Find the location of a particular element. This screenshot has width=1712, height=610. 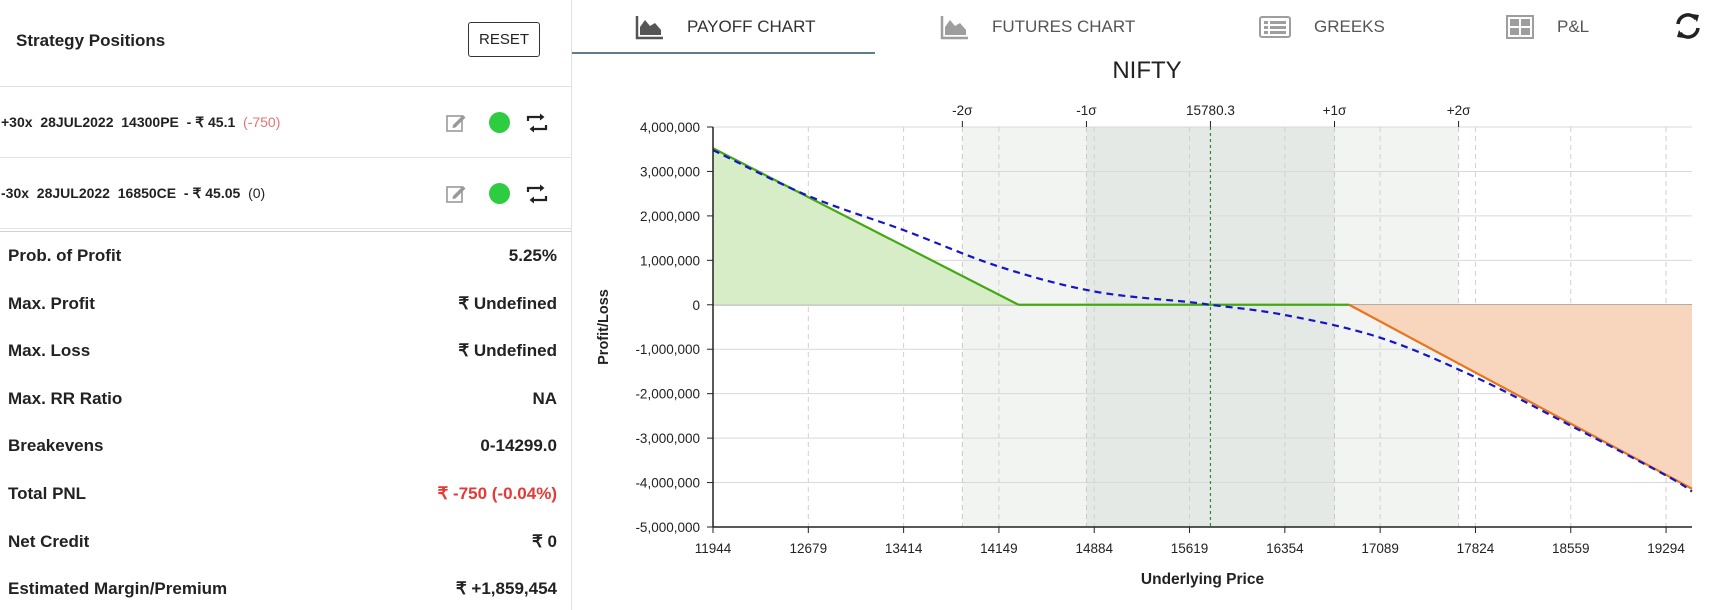

y-tick-label: -1,000,000 is located at coordinates (667, 349).